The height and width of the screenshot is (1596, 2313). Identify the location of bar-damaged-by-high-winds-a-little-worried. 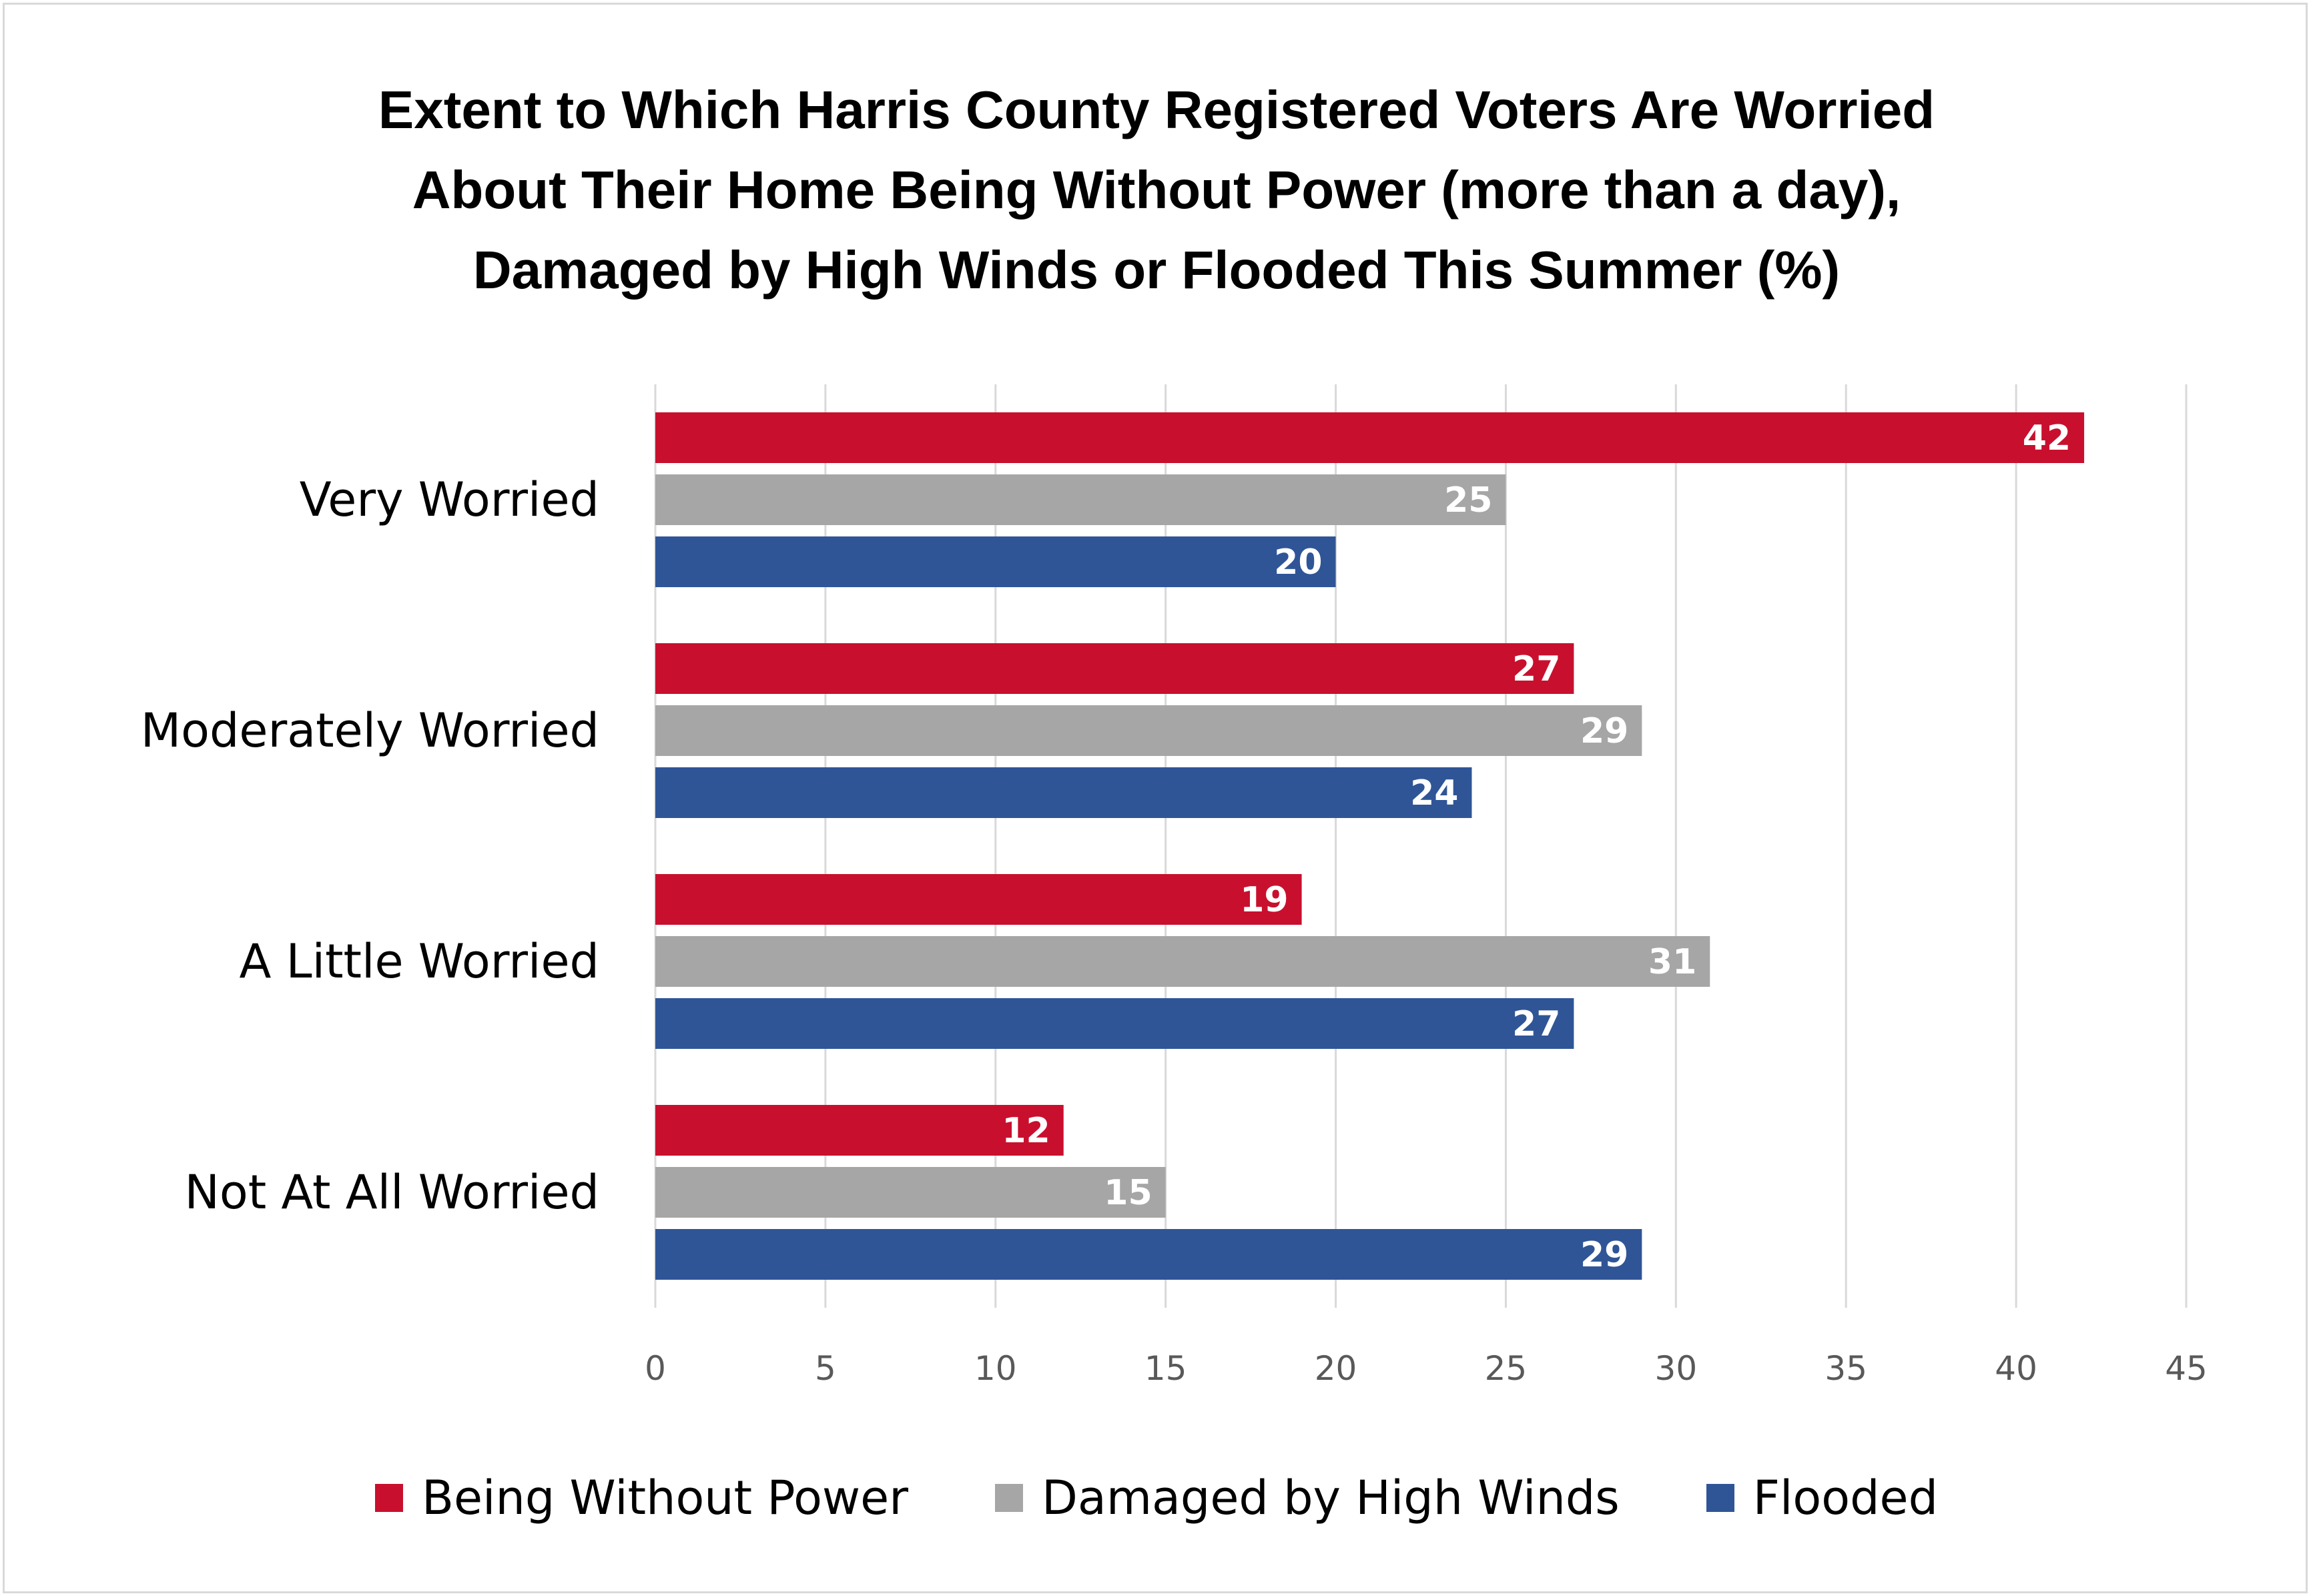
(1182, 961).